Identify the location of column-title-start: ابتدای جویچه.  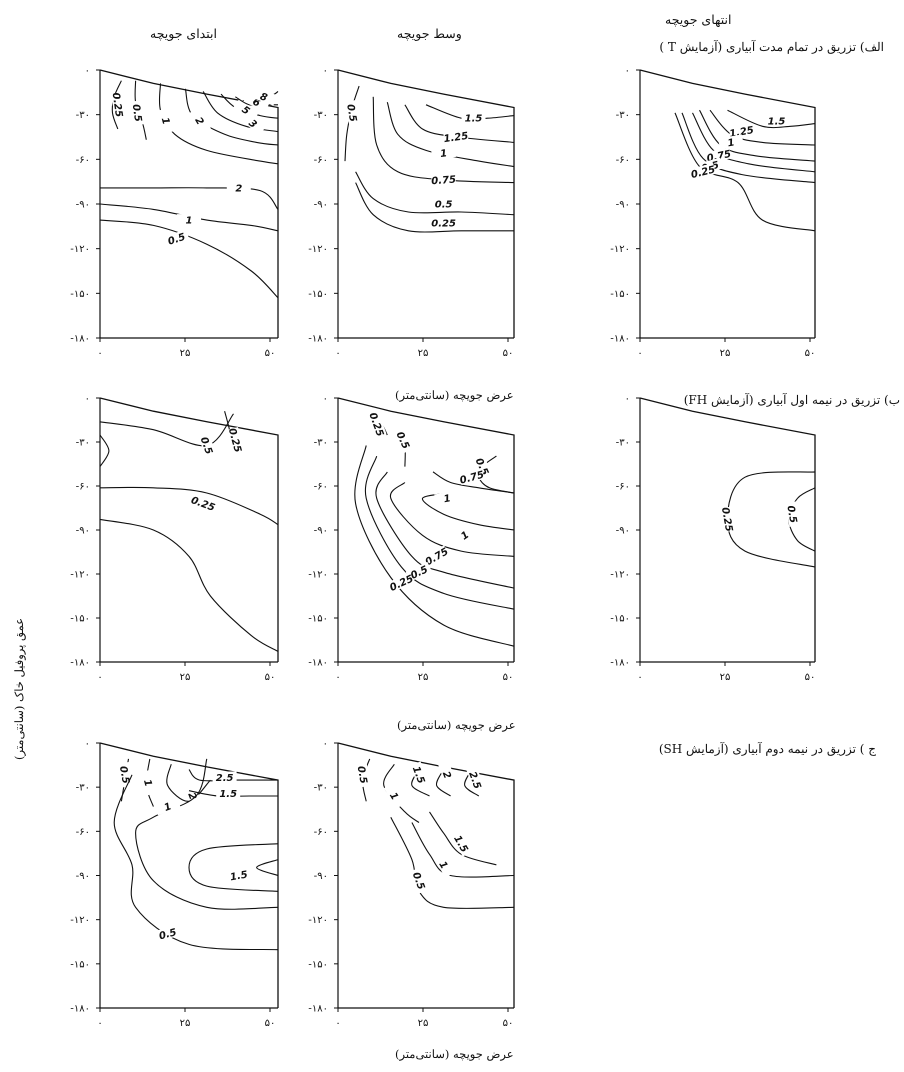
(183, 33).